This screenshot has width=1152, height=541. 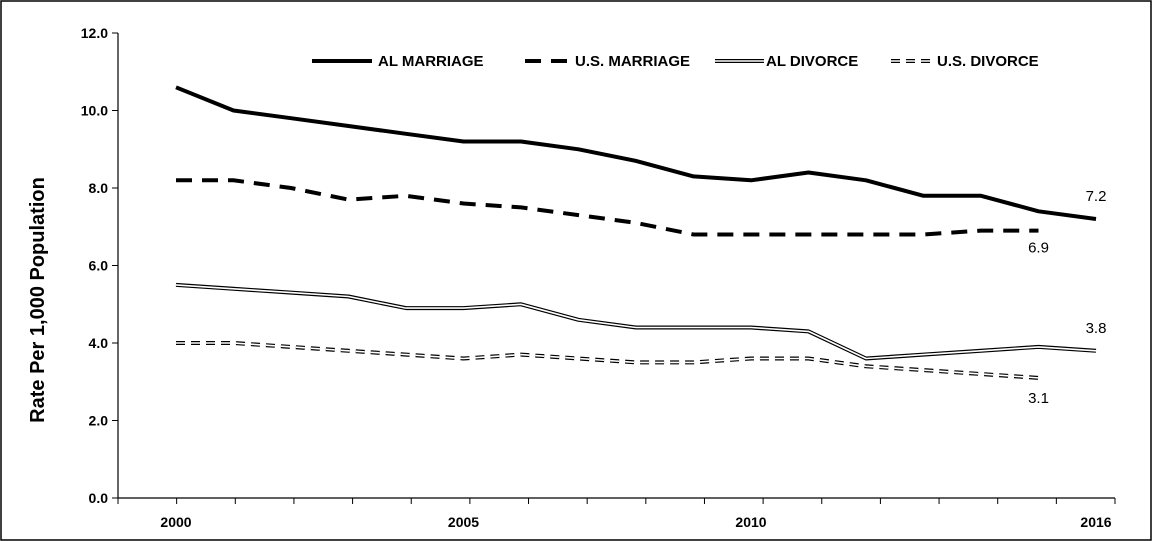 I want to click on data-label: 3.1, so click(x=1038, y=398).